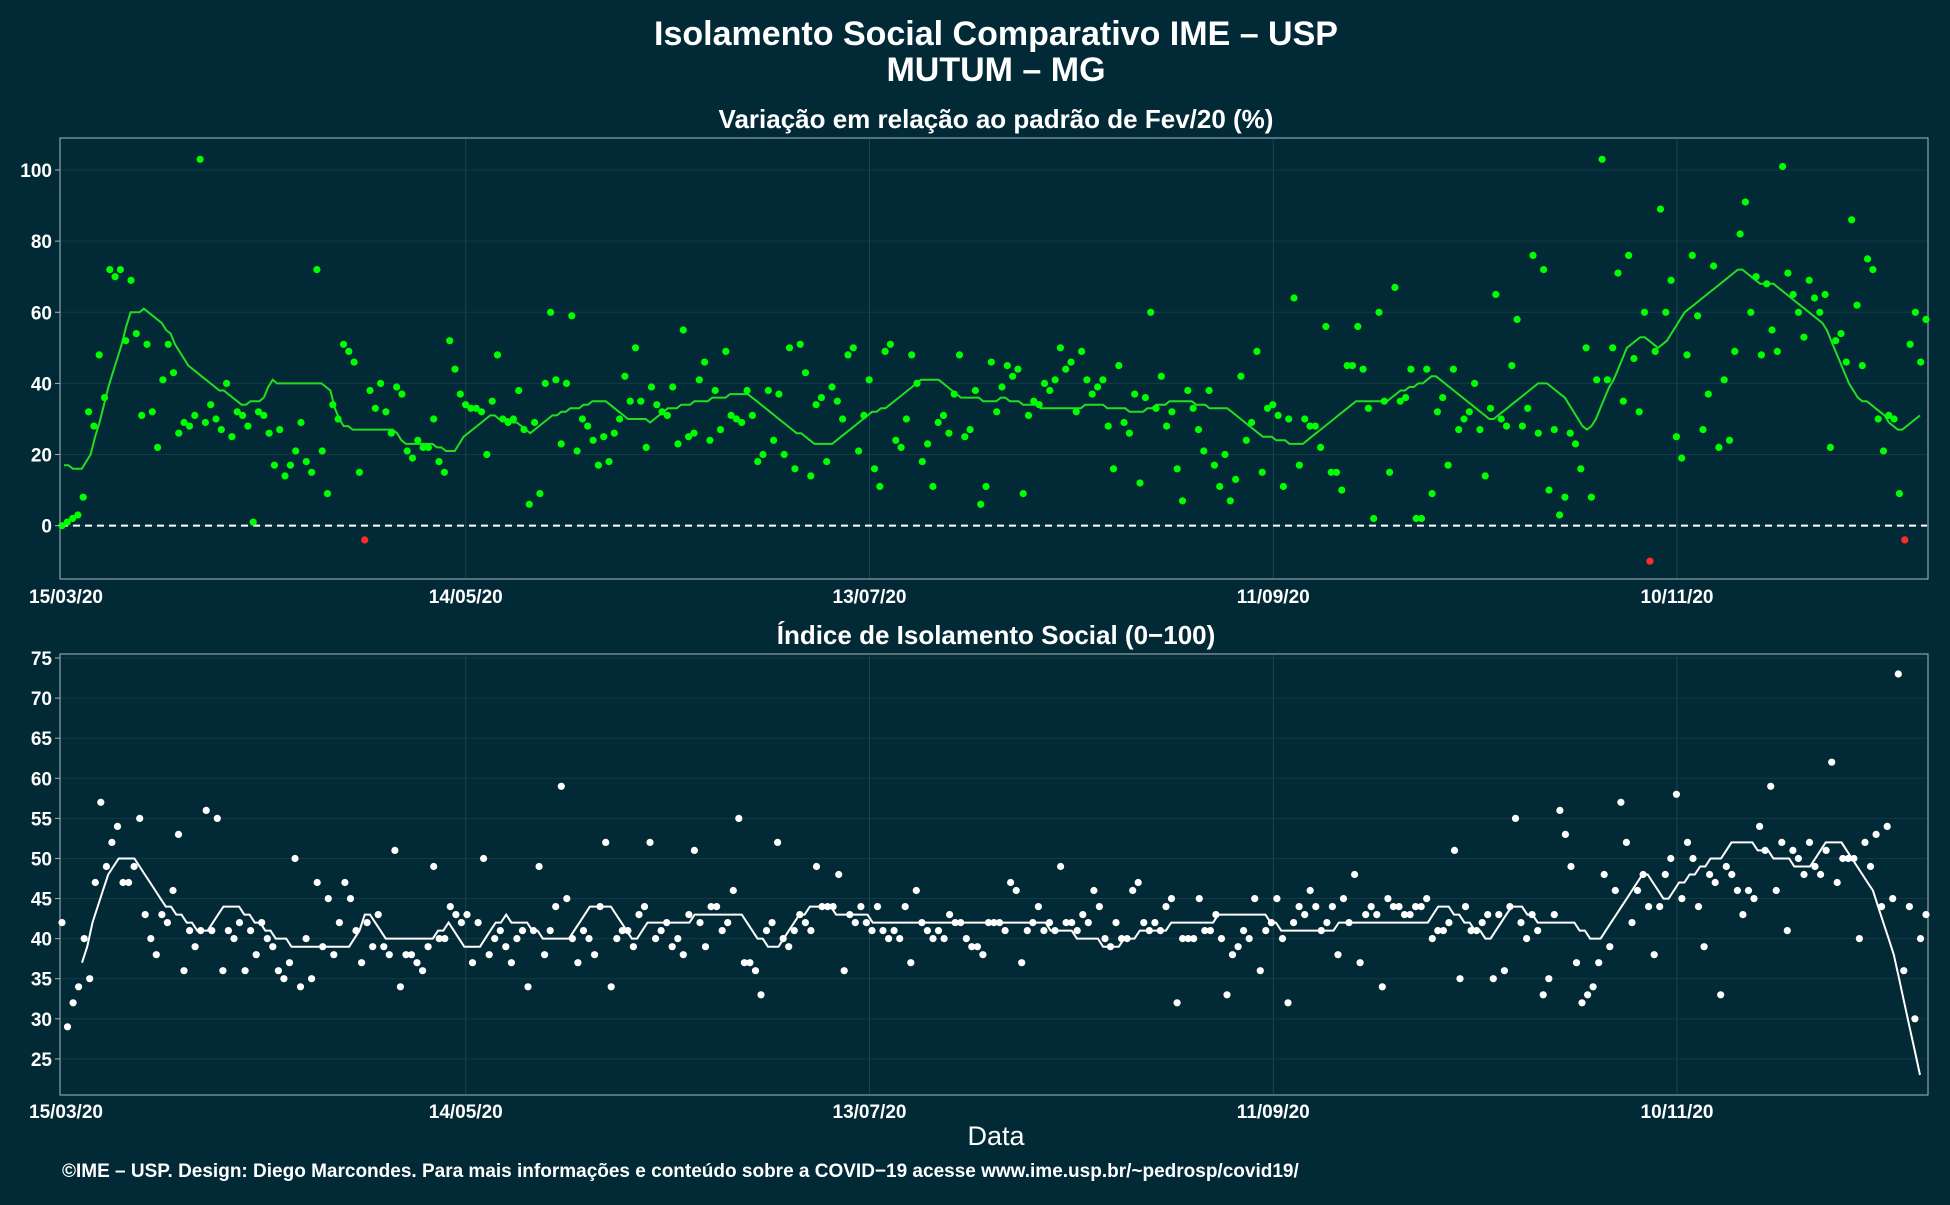 The width and height of the screenshot is (1950, 1205). I want to click on y-tick-label: 80, so click(41, 242).